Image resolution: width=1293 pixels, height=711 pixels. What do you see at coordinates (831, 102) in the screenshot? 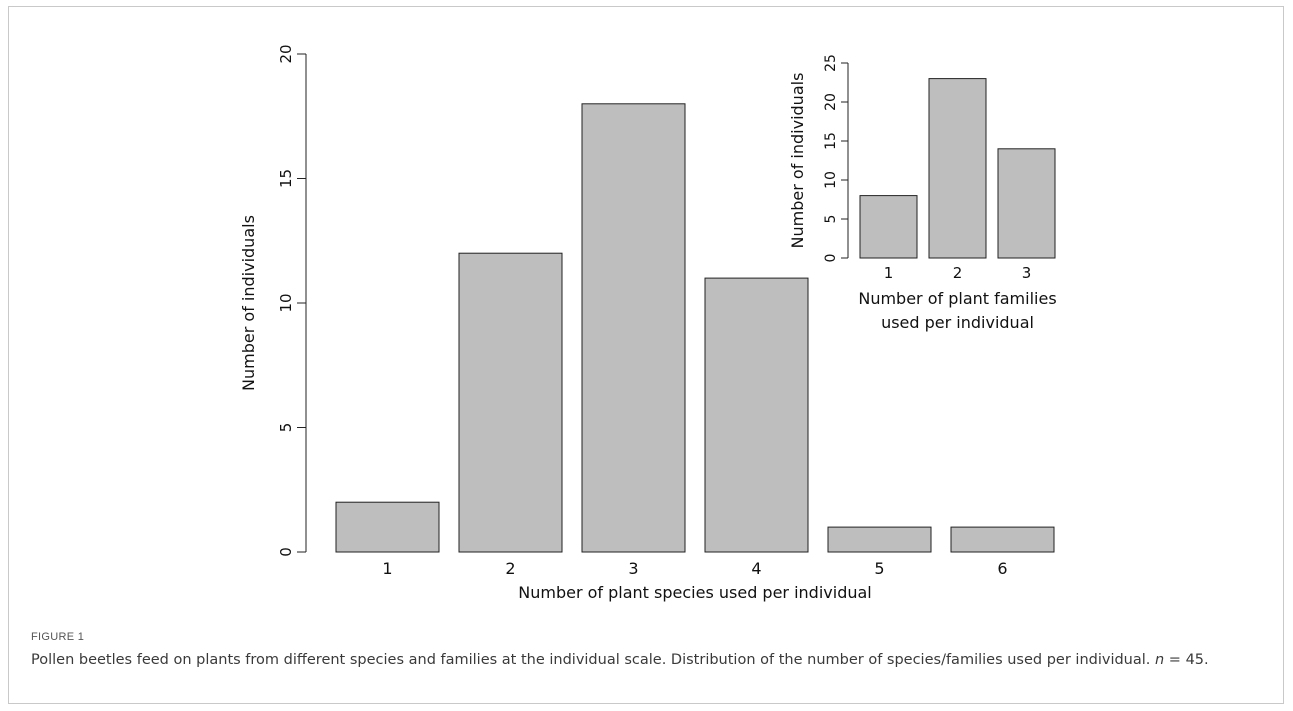
I see `inset-y-tick-label: 20` at bounding box center [831, 102].